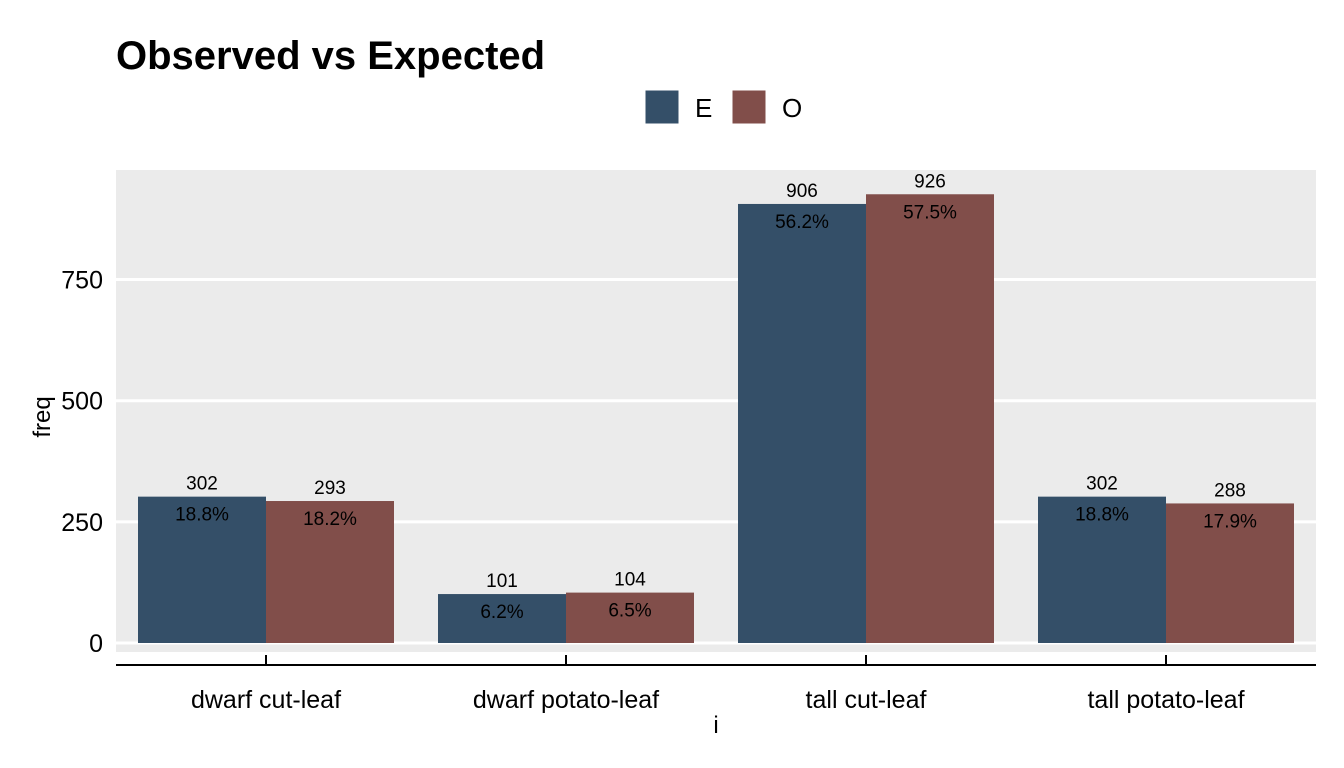 The height and width of the screenshot is (768, 1344). What do you see at coordinates (930, 212) in the screenshot?
I see `bar-percent-label: 57.5%` at bounding box center [930, 212].